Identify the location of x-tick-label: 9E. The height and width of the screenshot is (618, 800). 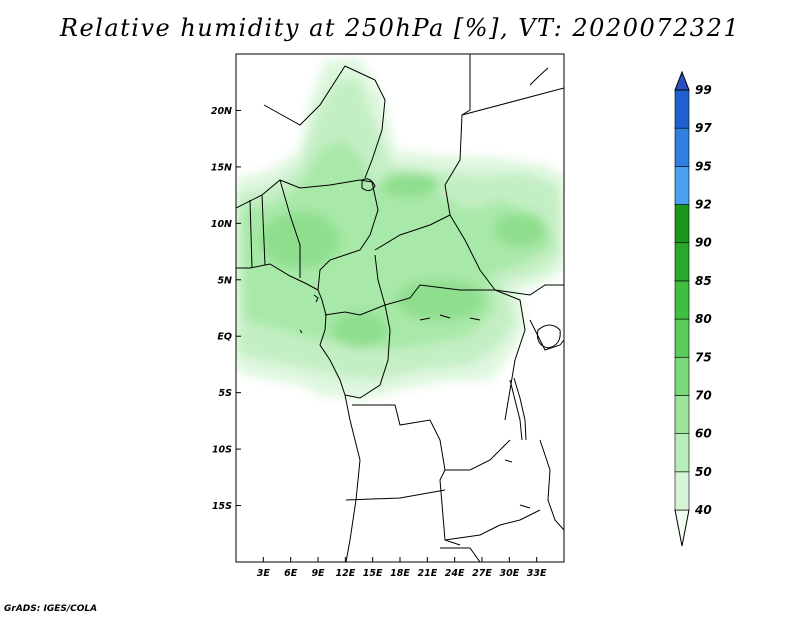
(318, 573).